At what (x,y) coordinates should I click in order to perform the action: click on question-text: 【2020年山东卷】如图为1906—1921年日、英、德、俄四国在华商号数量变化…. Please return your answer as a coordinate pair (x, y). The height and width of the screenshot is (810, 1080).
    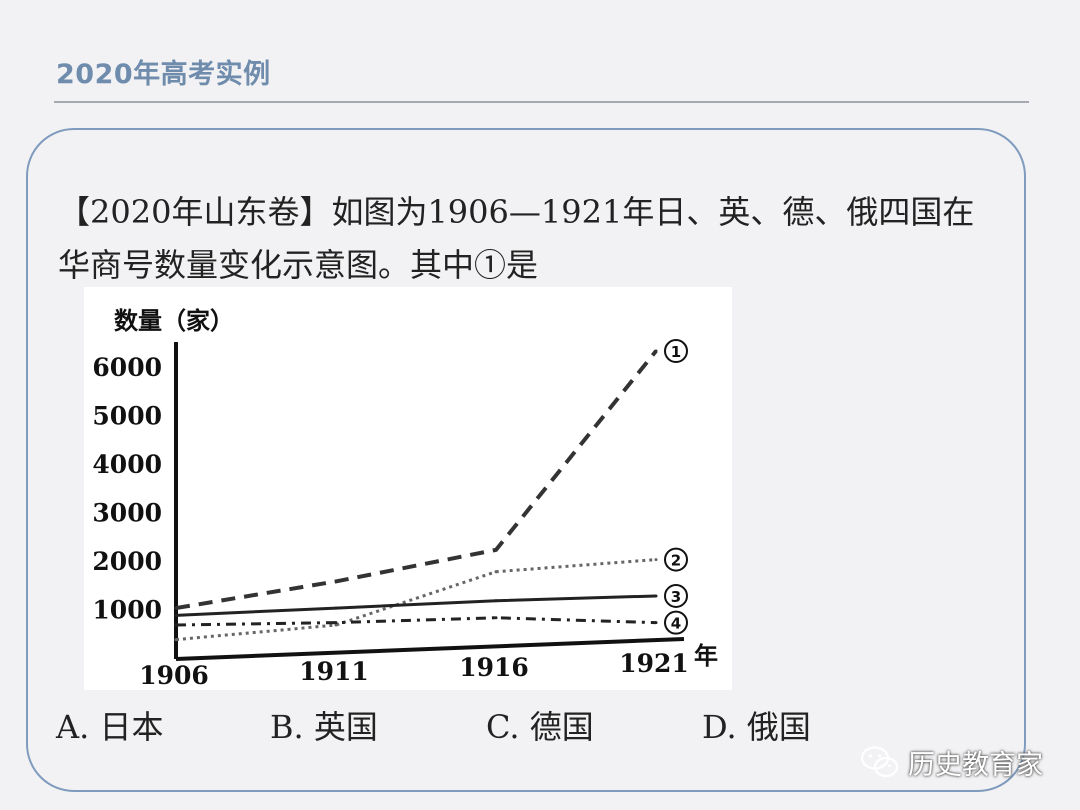
    Looking at the image, I should click on (516, 238).